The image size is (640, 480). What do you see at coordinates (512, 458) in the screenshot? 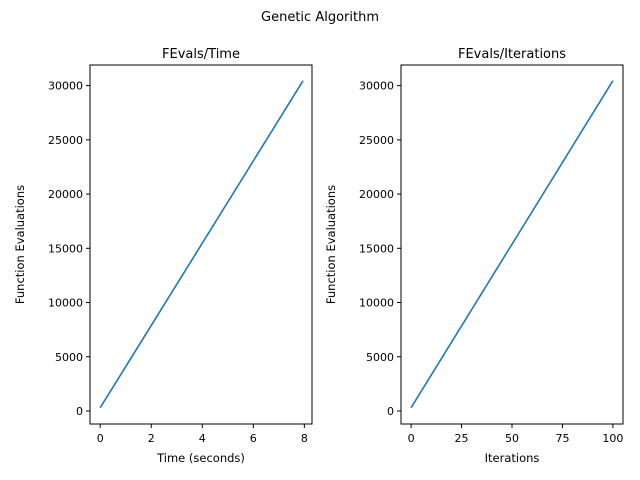
I see `x-axis-label: Iterations` at bounding box center [512, 458].